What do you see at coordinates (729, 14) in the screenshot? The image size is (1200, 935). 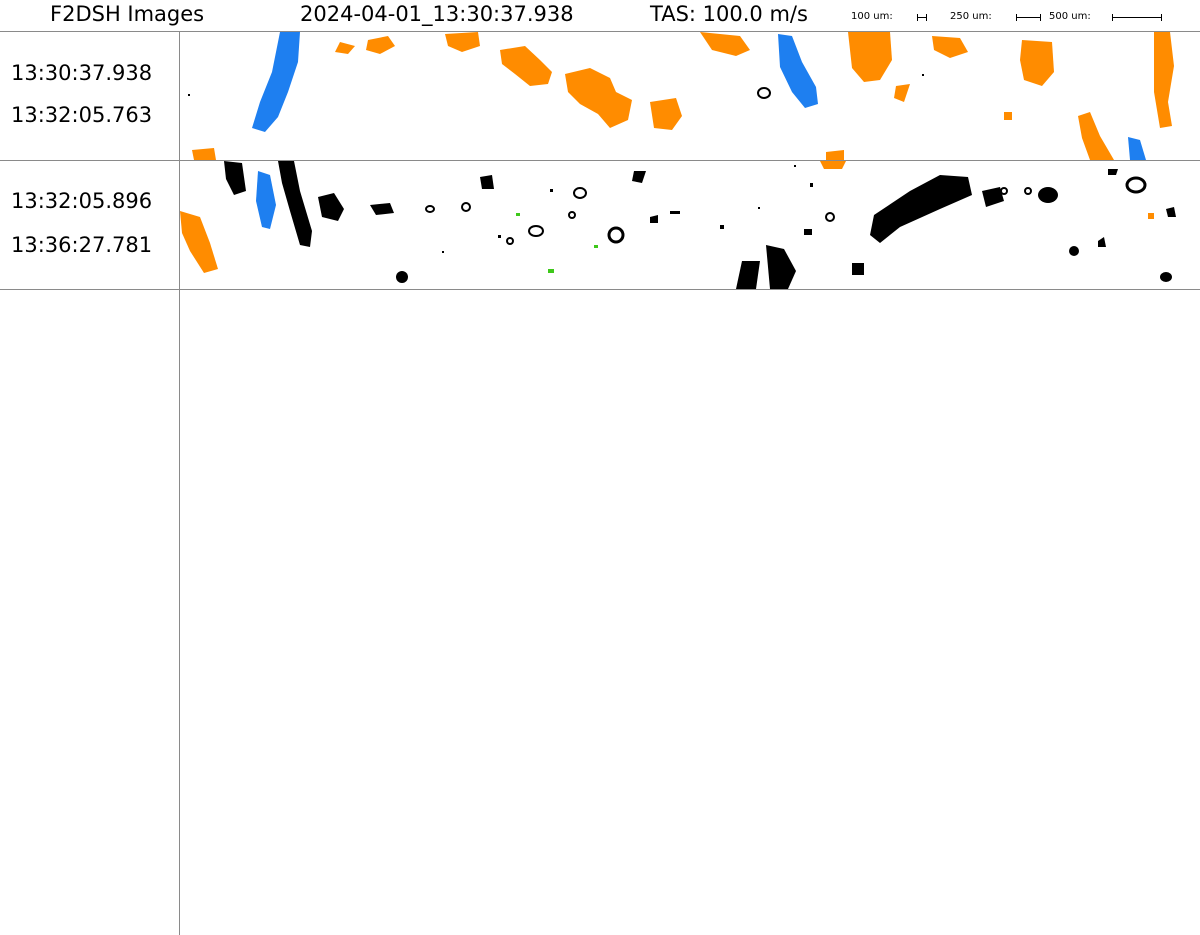 I see `true-airspeed: TAS: 100.0 m/s` at bounding box center [729, 14].